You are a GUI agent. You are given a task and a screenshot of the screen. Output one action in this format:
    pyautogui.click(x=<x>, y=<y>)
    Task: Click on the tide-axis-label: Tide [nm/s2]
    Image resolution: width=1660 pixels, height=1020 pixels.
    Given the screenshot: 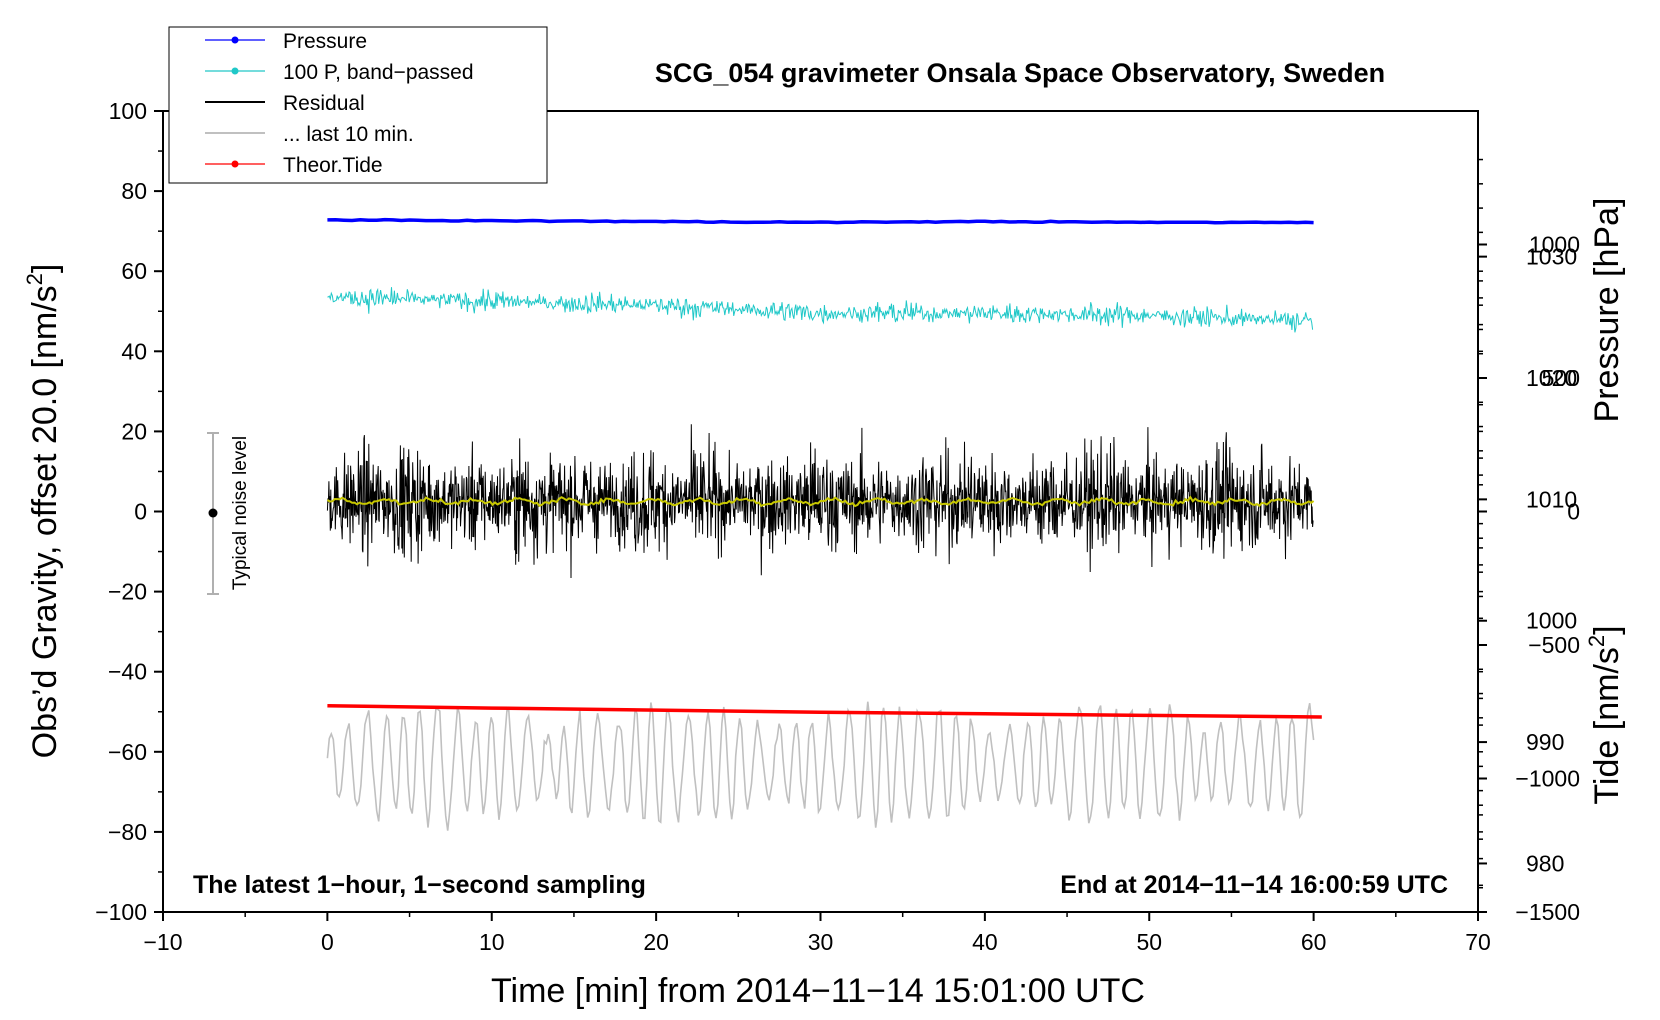 What is the action you would take?
    pyautogui.click(x=1605, y=714)
    